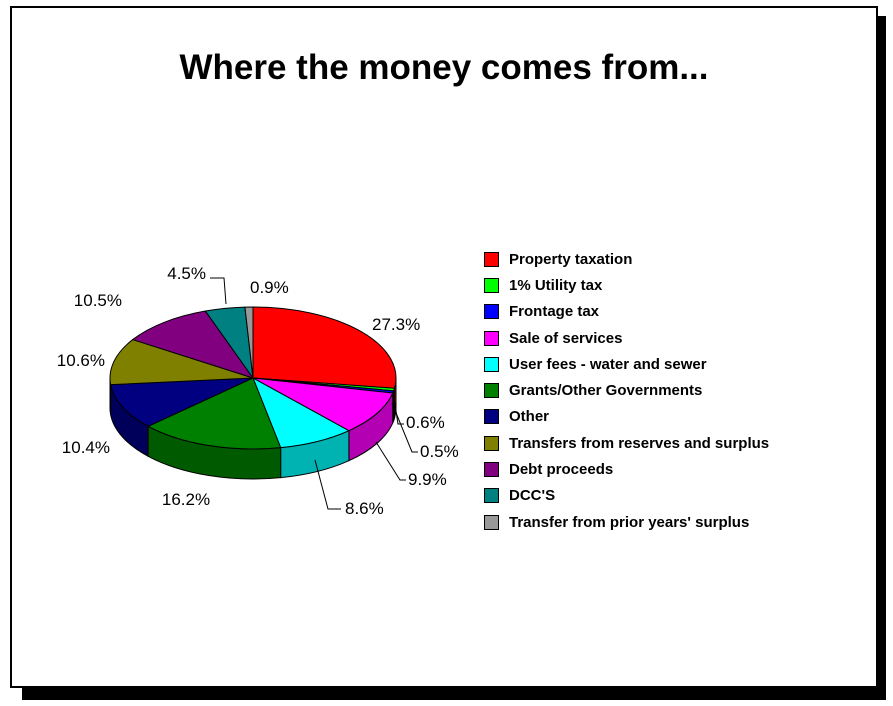 The height and width of the screenshot is (706, 893). Describe the element at coordinates (626, 469) in the screenshot. I see `legend-item: Debt proceeds` at that location.